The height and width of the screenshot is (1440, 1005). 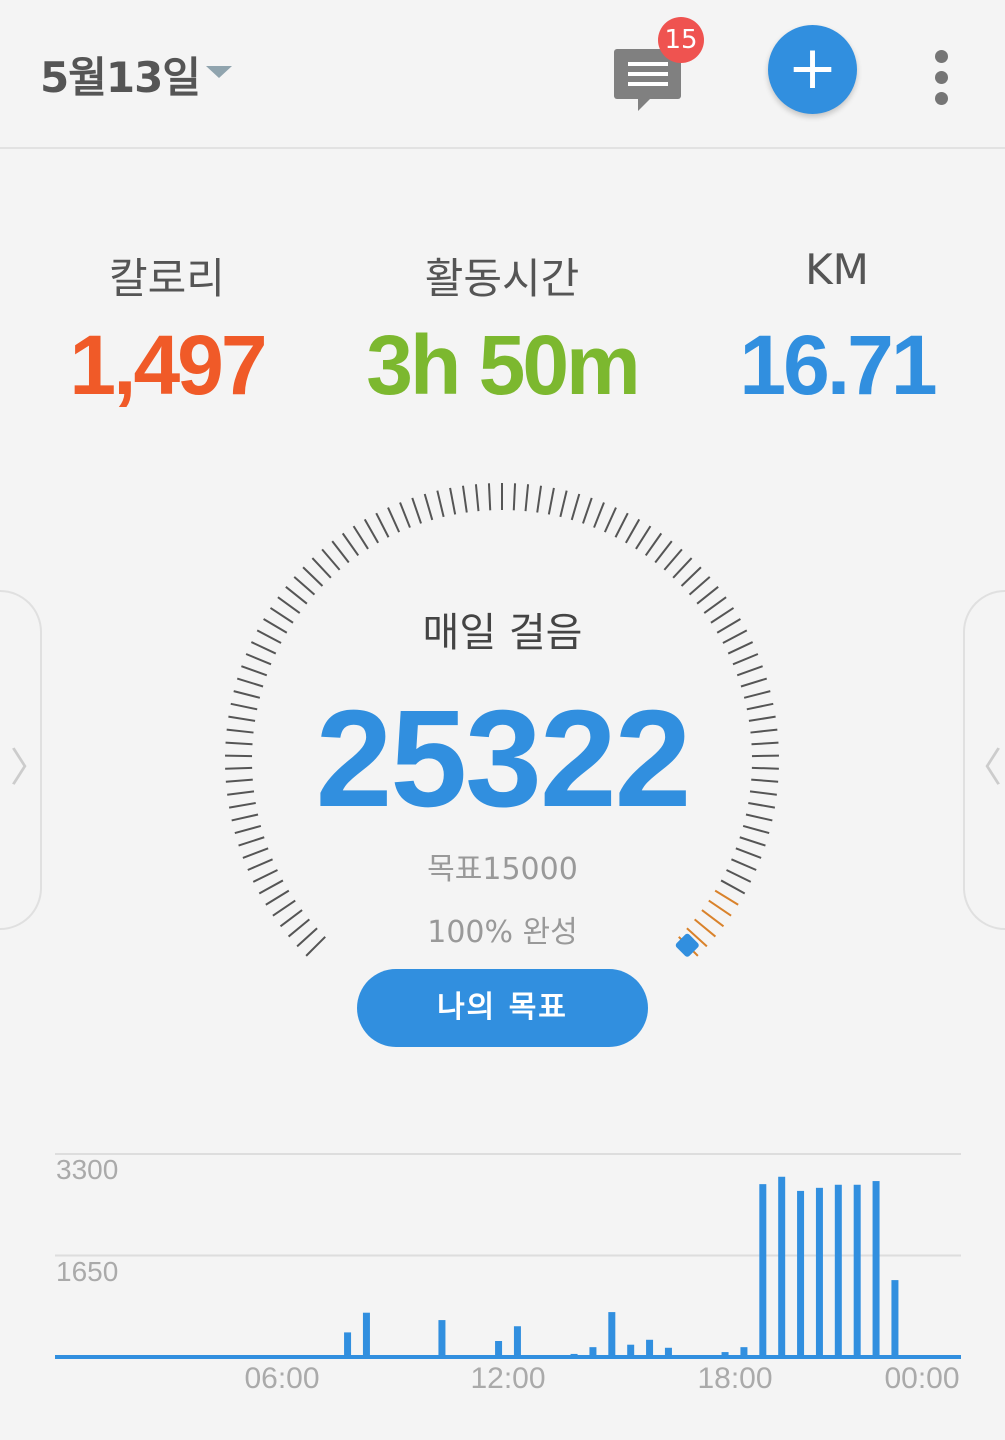 What do you see at coordinates (838, 365) in the screenshot?
I see `stat-value: 16.71` at bounding box center [838, 365].